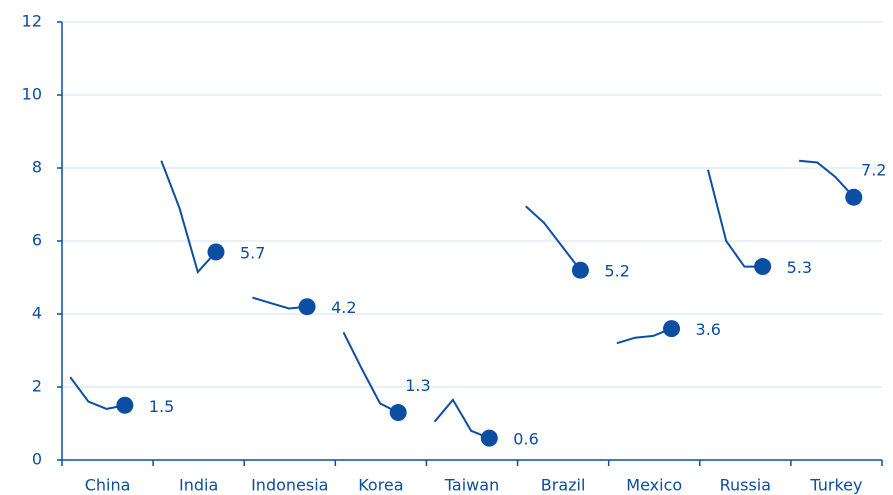 Image resolution: width=893 pixels, height=495 pixels. I want to click on value-label: 5.3, so click(799, 267).